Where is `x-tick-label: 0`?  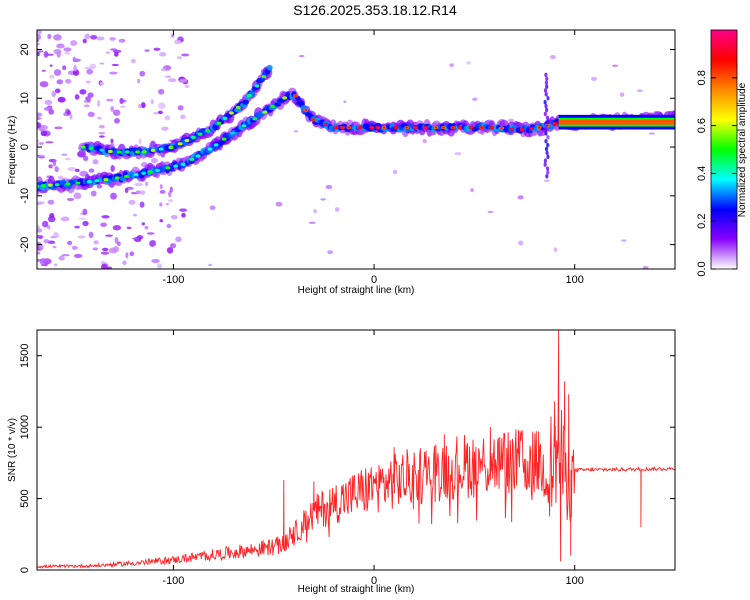
x-tick-label: 0 is located at coordinates (374, 280).